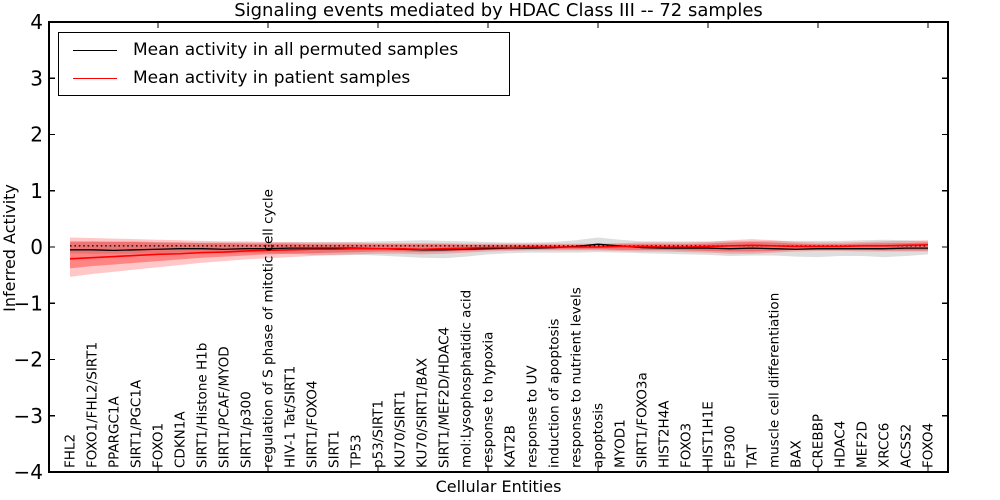 The width and height of the screenshot is (1000, 500). What do you see at coordinates (36, 247) in the screenshot?
I see `y-tick-label: 0` at bounding box center [36, 247].